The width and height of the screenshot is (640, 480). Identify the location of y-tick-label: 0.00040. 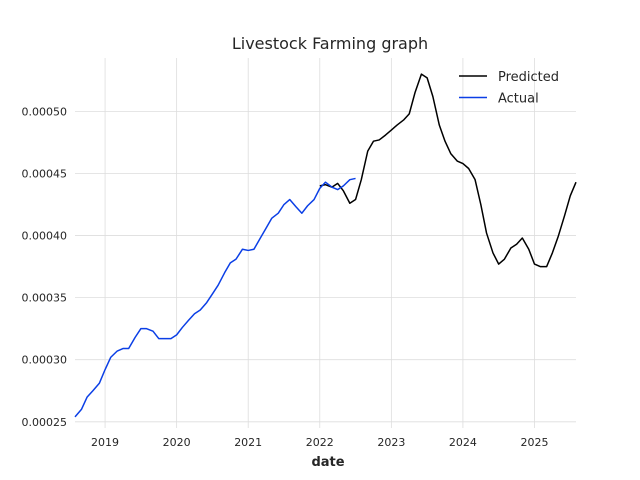
(45, 236).